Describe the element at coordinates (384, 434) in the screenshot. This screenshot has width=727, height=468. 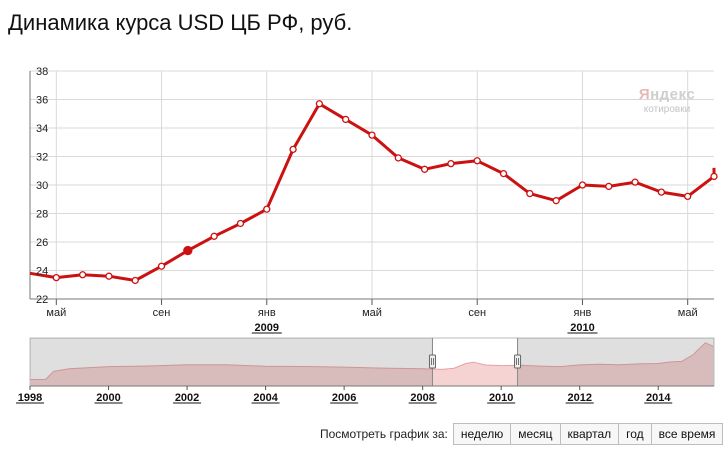
I see `period-selector-label: Посмотреть график за:` at that location.